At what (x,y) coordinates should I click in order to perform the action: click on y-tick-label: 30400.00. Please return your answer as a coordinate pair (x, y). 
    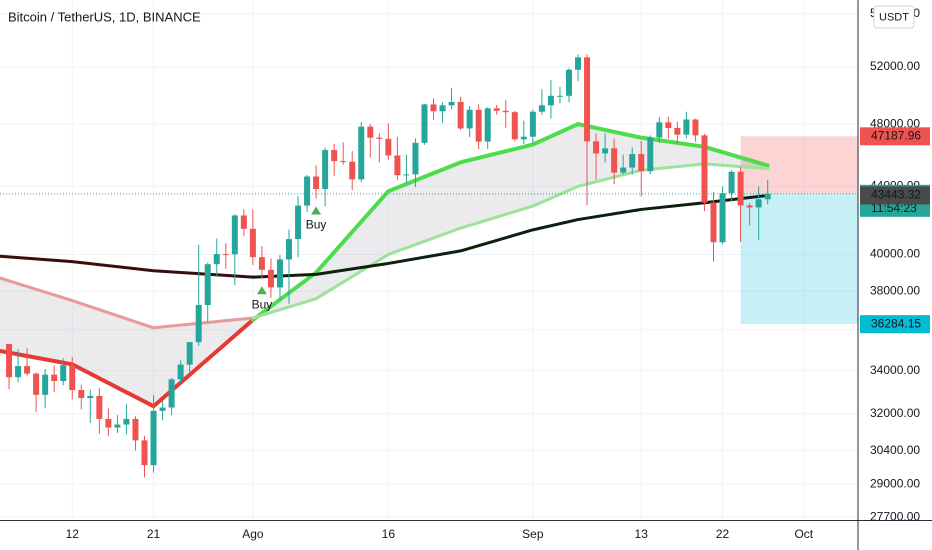
    Looking at the image, I should click on (895, 450).